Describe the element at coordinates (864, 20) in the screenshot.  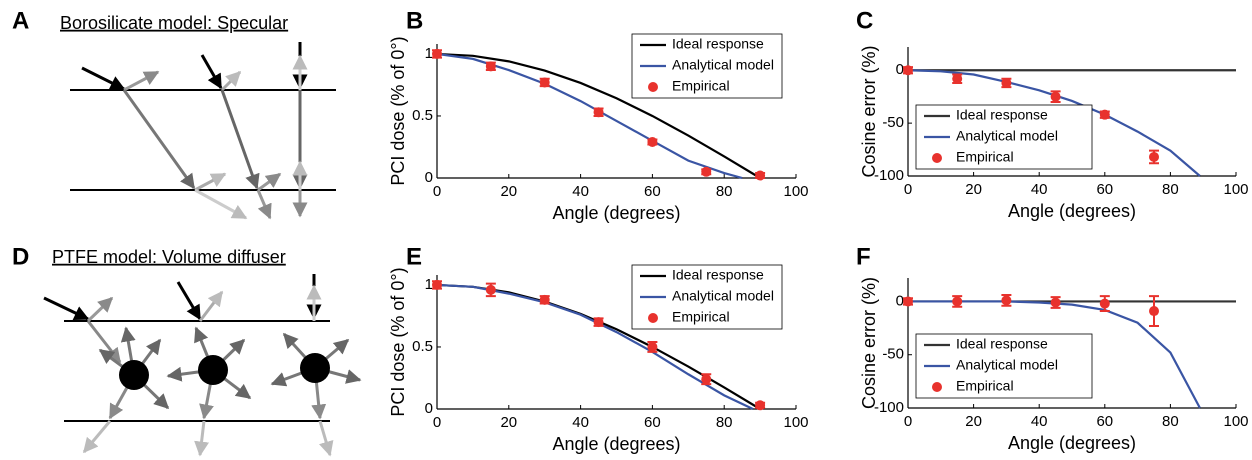
I see `panel-label: C` at that location.